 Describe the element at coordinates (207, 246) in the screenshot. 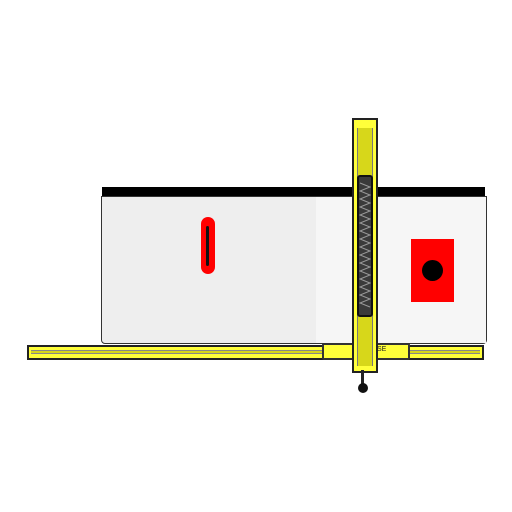

I see `saw-blade` at that location.